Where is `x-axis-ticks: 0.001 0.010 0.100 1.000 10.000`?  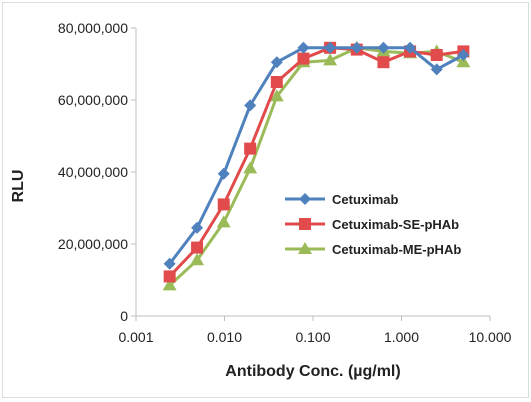 x-axis-ticks: 0.001 0.010 0.100 1.000 10.000 is located at coordinates (315, 330).